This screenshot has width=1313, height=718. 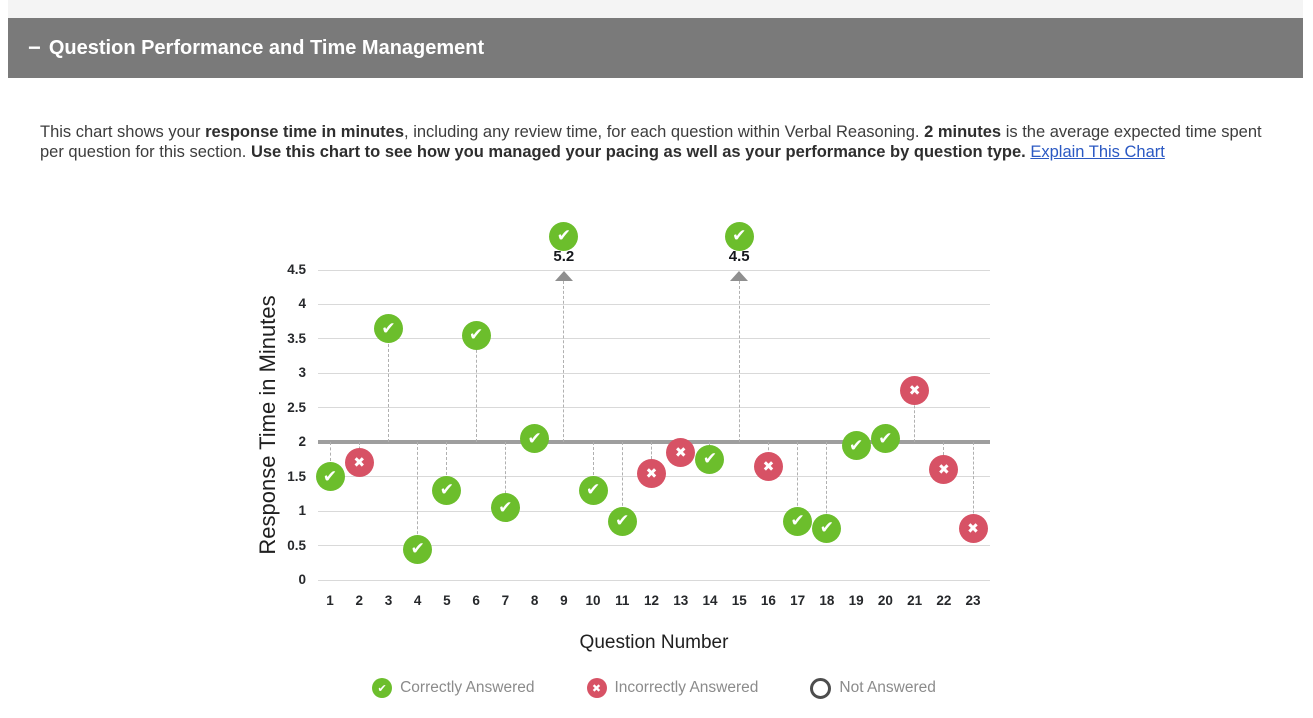 What do you see at coordinates (915, 600) in the screenshot?
I see `x-tick-label: 21` at bounding box center [915, 600].